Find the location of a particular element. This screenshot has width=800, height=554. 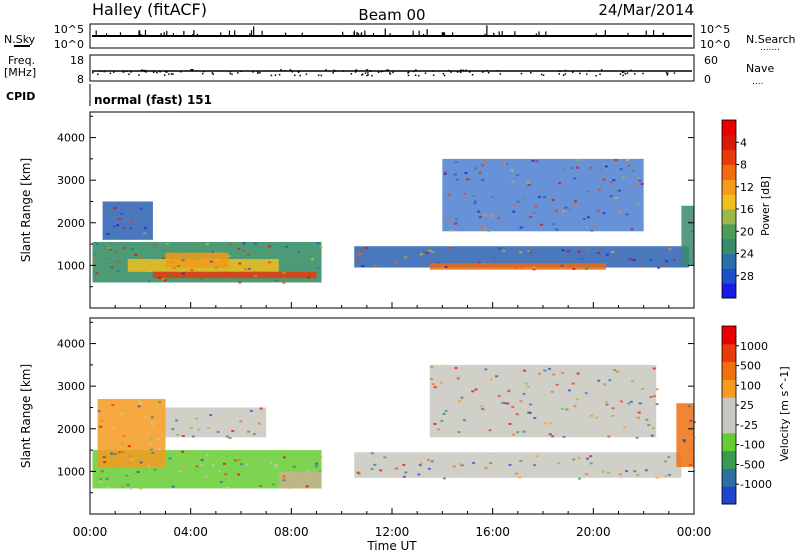

nave-dots is located at coordinates (384, 73).